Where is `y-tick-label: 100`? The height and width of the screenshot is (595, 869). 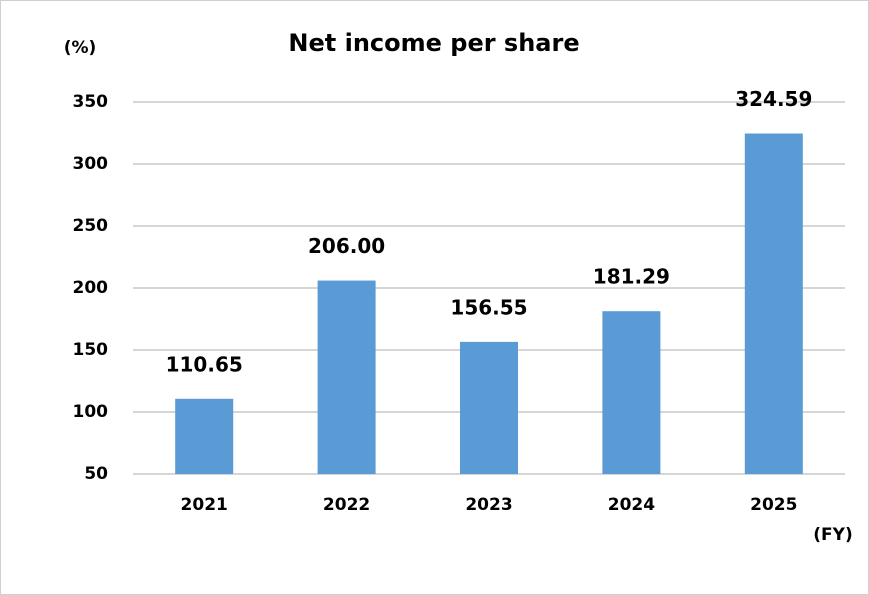
y-tick-label: 100 is located at coordinates (91, 412).